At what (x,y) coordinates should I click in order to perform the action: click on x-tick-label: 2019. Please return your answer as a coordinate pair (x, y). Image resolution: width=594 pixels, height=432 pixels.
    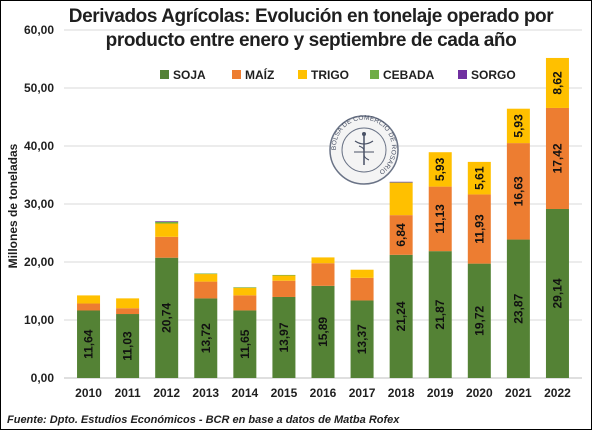
    Looking at the image, I should click on (440, 393).